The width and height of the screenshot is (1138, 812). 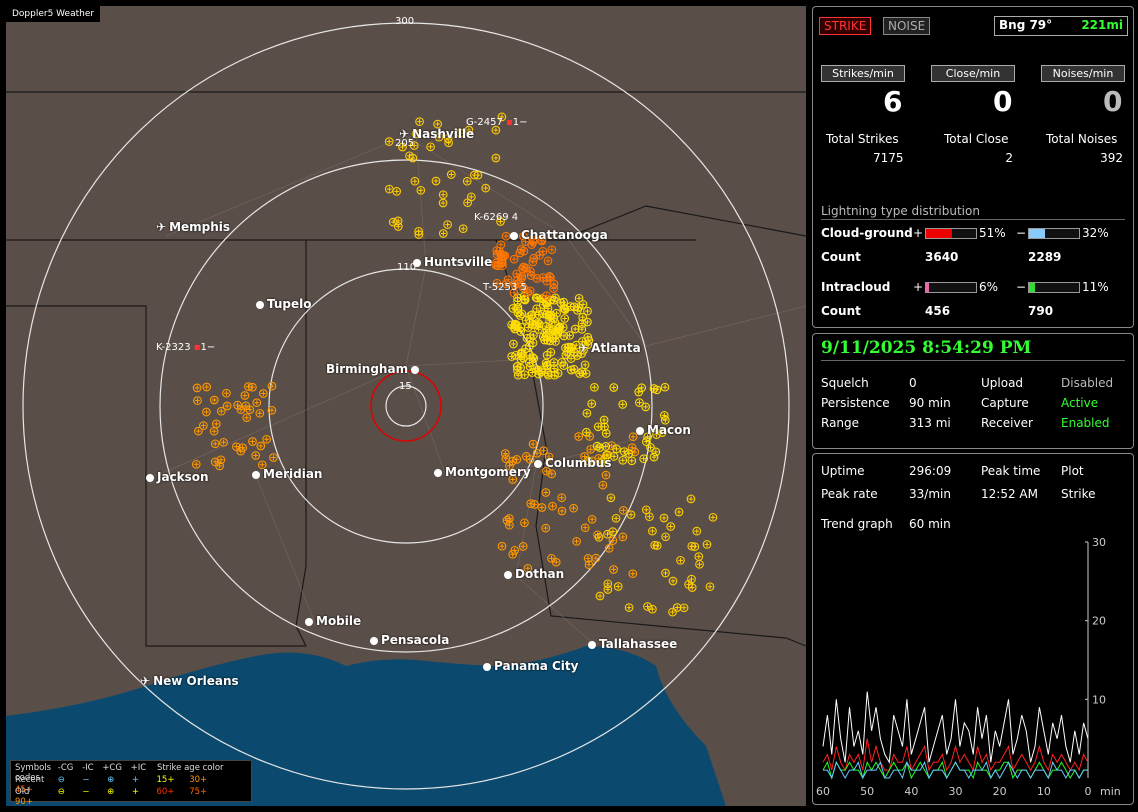 What do you see at coordinates (405, 386) in the screenshot?
I see `ring-label-15: 15` at bounding box center [405, 386].